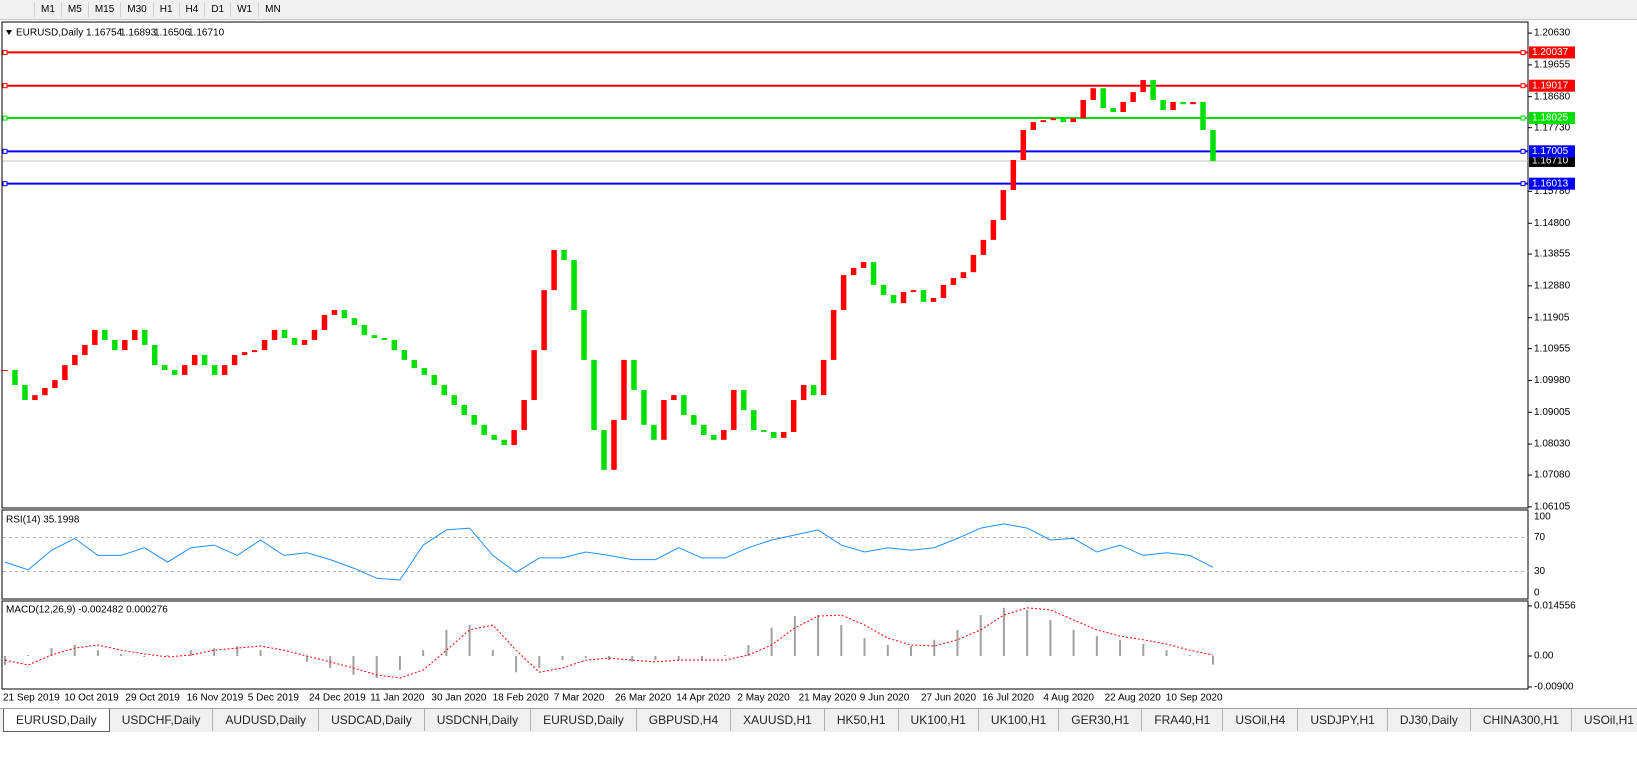  Describe the element at coordinates (162, 720) in the screenshot. I see `chart-tab: USDCHF,Daily` at that location.